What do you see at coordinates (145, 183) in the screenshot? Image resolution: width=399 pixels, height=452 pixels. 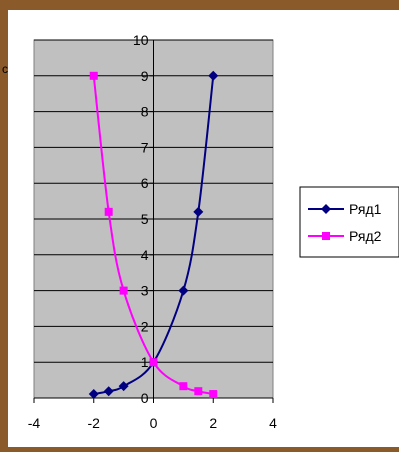 I see `y-tick-label: 6` at bounding box center [145, 183].